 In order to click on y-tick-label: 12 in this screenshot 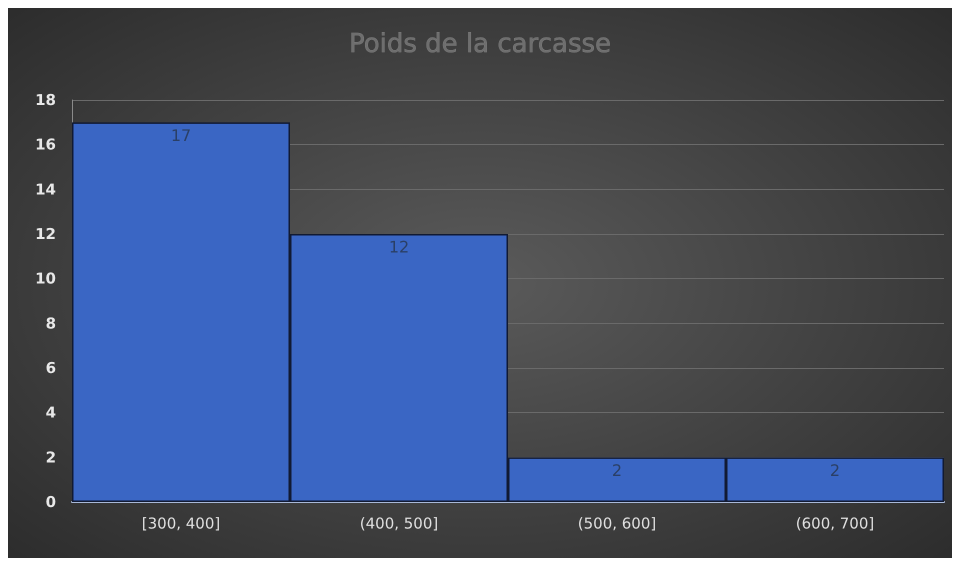, I will do `click(45, 234)`.